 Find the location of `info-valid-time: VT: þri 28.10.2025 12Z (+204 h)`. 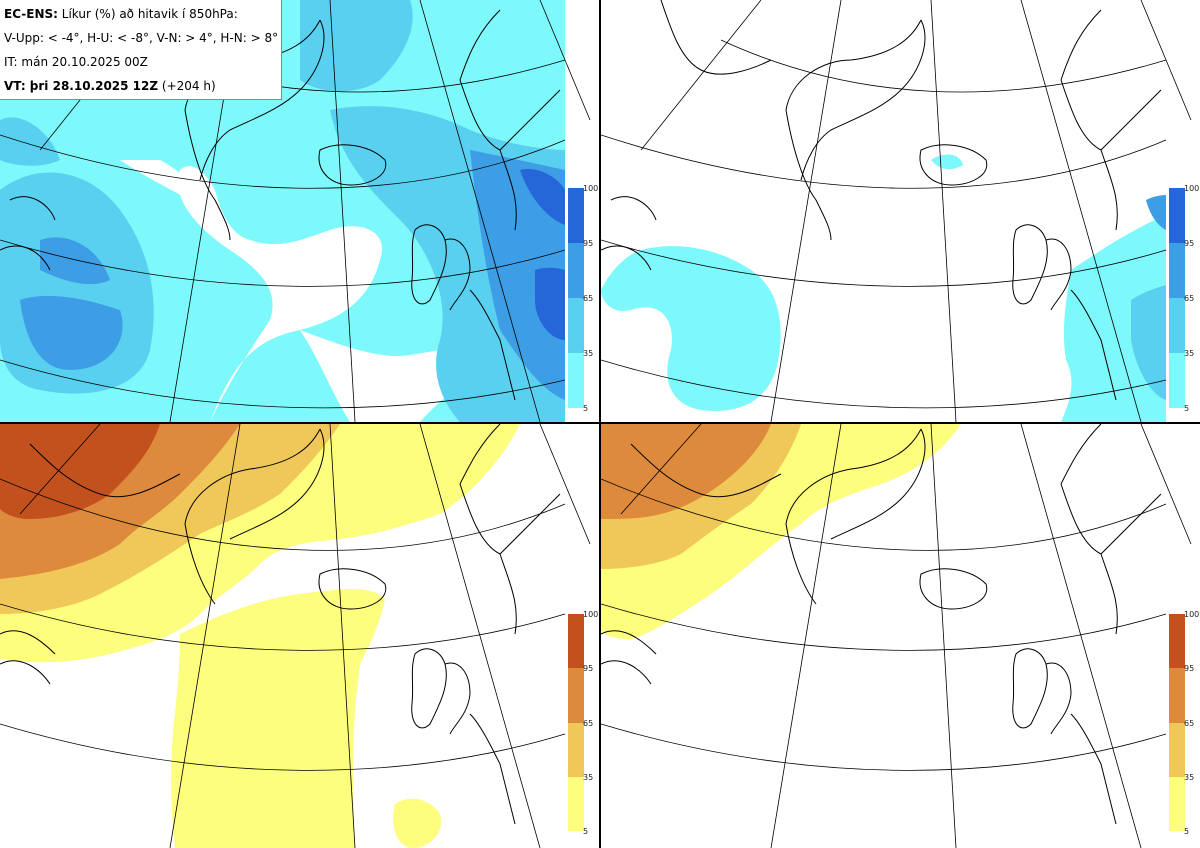

info-valid-time: VT: þri 28.10.2025 12Z (+204 h) is located at coordinates (110, 86).